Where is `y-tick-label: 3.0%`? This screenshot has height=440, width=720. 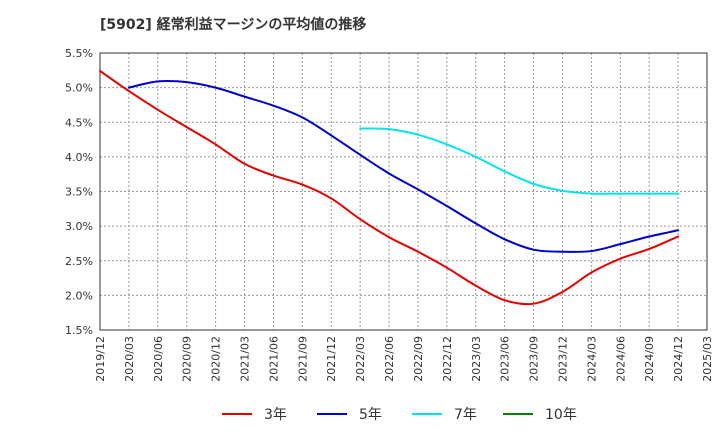
y-tick-label: 3.0% is located at coordinates (79, 226).